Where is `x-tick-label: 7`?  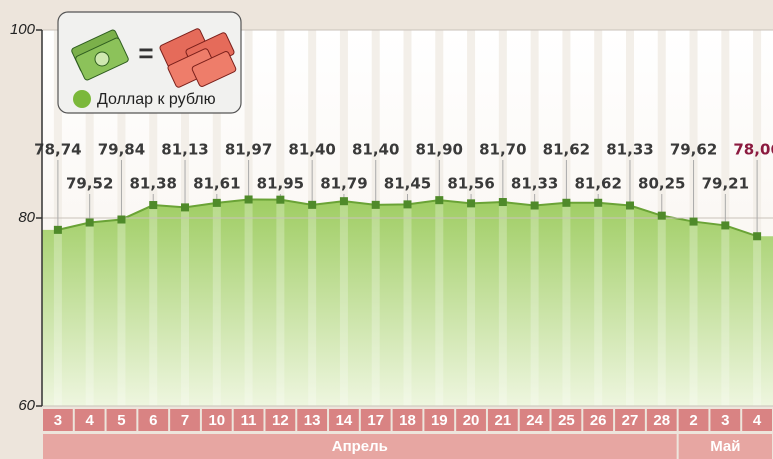
x-tick-label: 7 is located at coordinates (185, 420).